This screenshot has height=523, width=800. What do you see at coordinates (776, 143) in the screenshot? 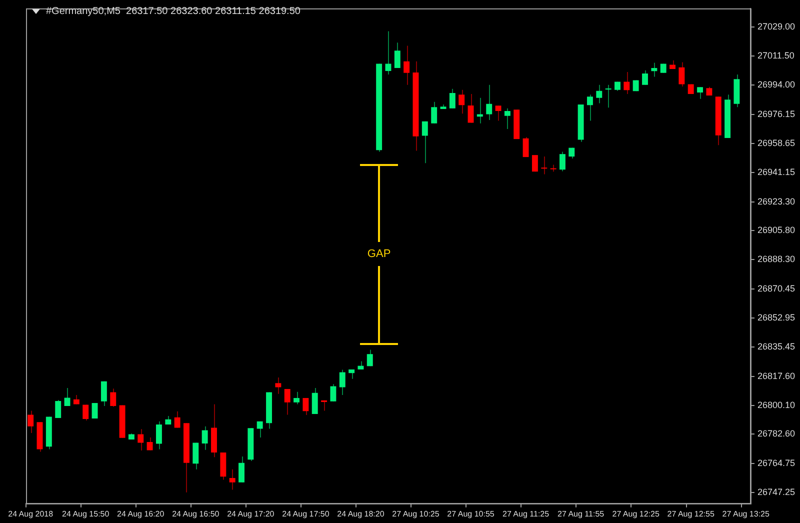
I see `y-tick-label: 26958.65` at bounding box center [776, 143].